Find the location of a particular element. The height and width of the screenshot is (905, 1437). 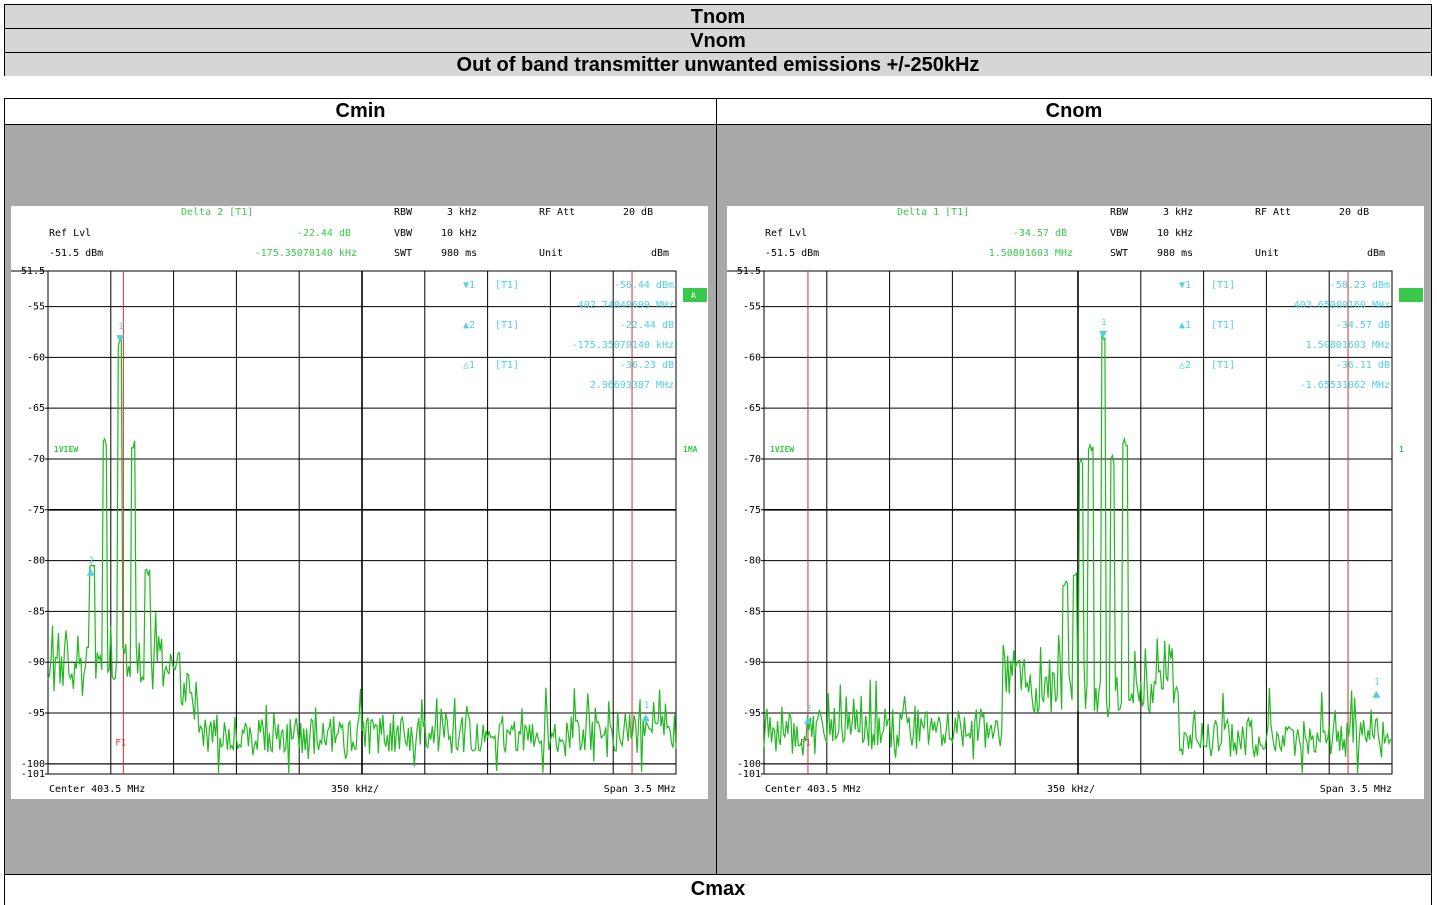

marker-table-level: -34.57 dB is located at coordinates (1363, 325).